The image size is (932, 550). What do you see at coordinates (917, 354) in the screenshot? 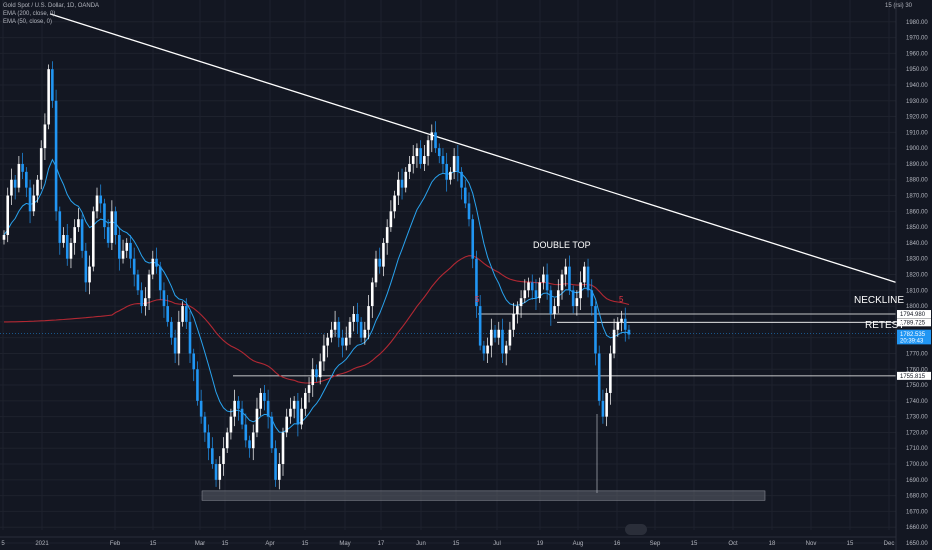
I see `price-tick: 1770.00` at bounding box center [917, 354].